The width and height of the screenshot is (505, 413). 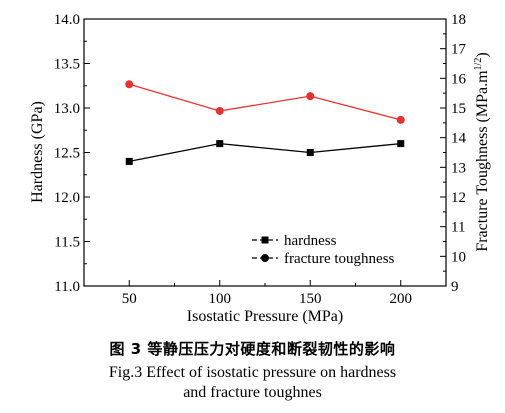 What do you see at coordinates (310, 299) in the screenshot?
I see `x-tick-label: 150` at bounding box center [310, 299].